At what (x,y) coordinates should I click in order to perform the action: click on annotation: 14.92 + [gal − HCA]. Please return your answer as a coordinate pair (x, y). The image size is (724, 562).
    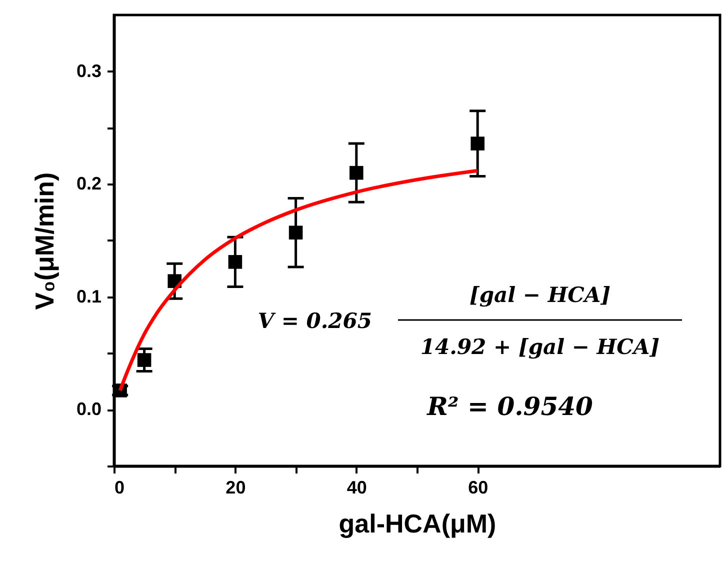
    Looking at the image, I should click on (540, 346).